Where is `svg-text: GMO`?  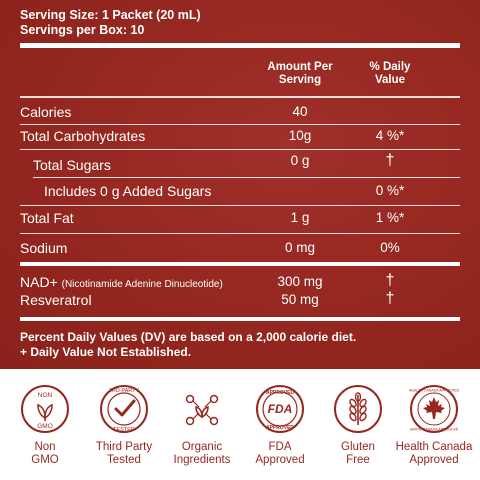 svg-text: GMO is located at coordinates (45, 426).